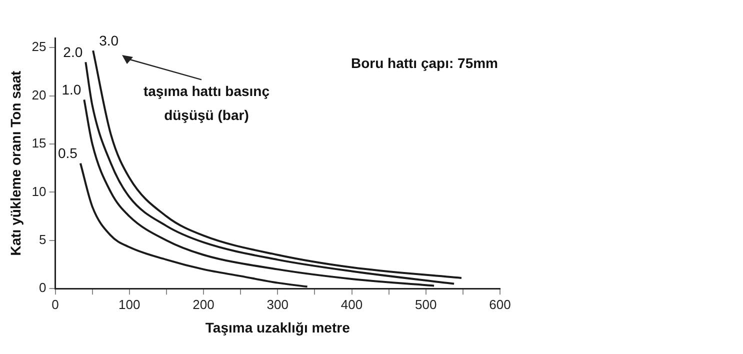 This screenshot has width=743, height=354. Describe the element at coordinates (55, 304) in the screenshot. I see `x-tick-label: 0` at that location.